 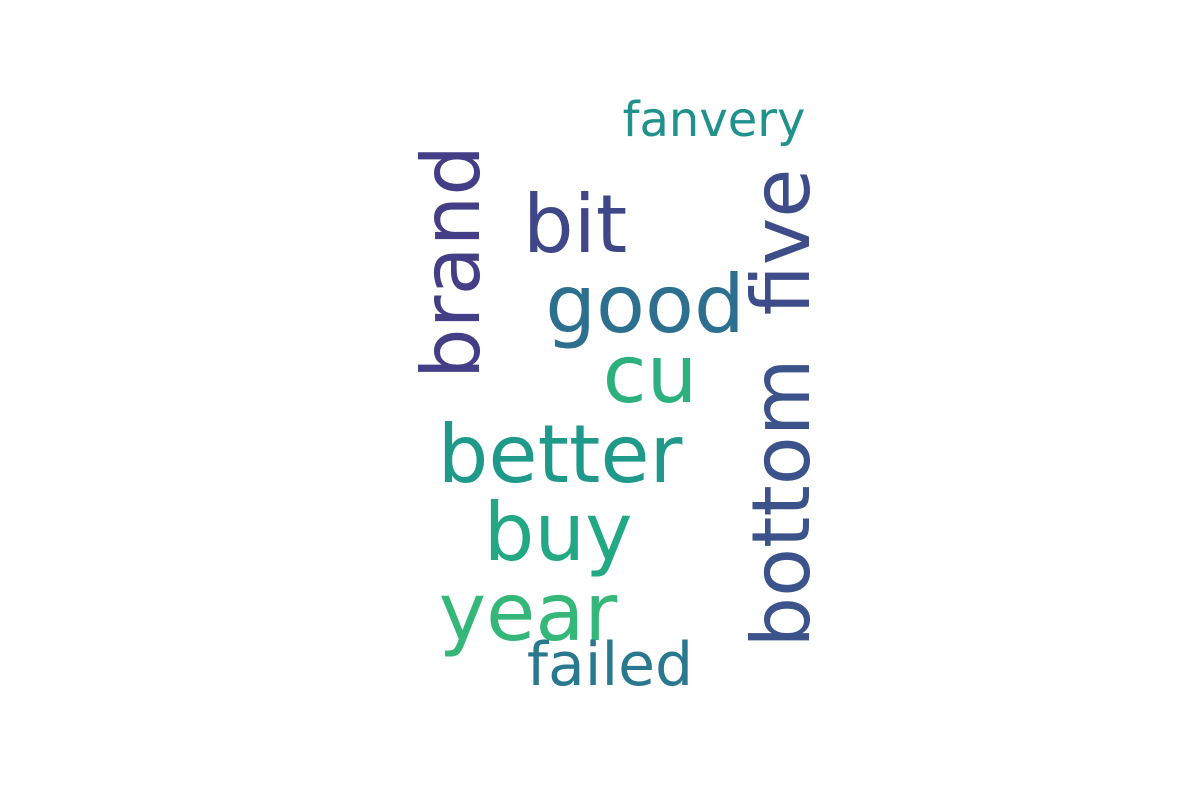 What do you see at coordinates (558, 532) in the screenshot?
I see `word-buy: buy` at bounding box center [558, 532].